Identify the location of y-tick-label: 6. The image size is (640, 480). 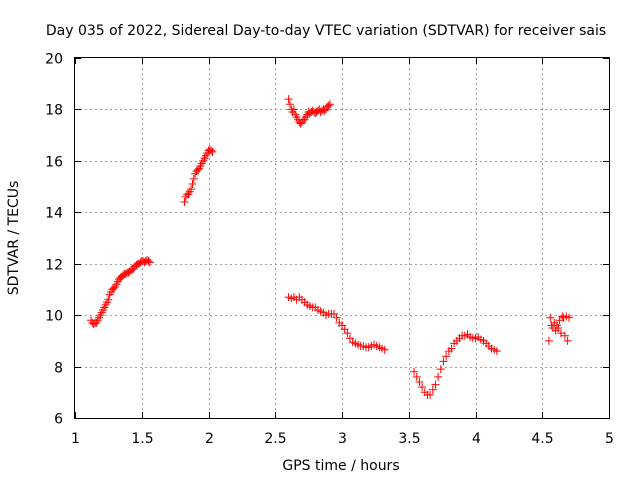
(58, 420).